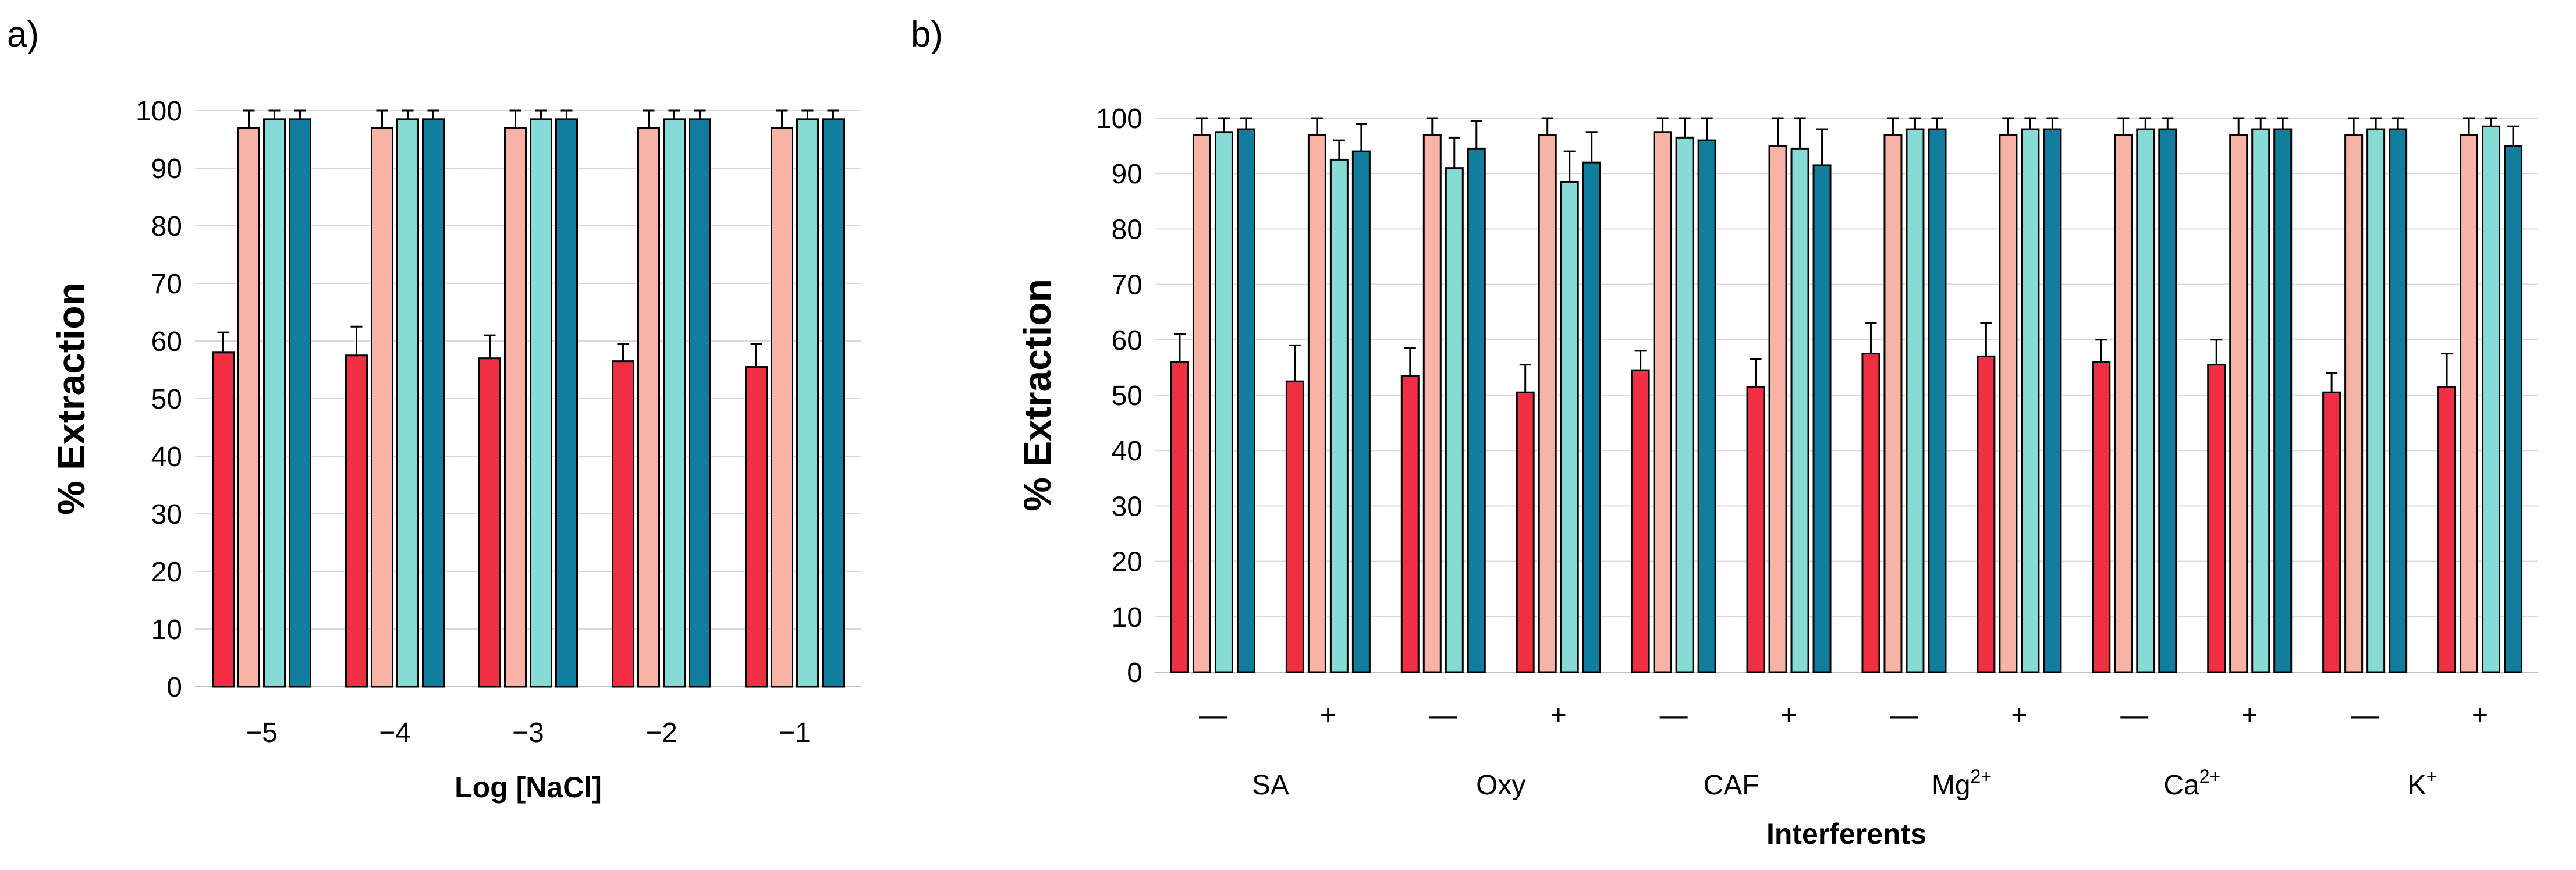 The height and width of the screenshot is (870, 2576). Describe the element at coordinates (661, 733) in the screenshot. I see `x-tick-label: −2` at that location.